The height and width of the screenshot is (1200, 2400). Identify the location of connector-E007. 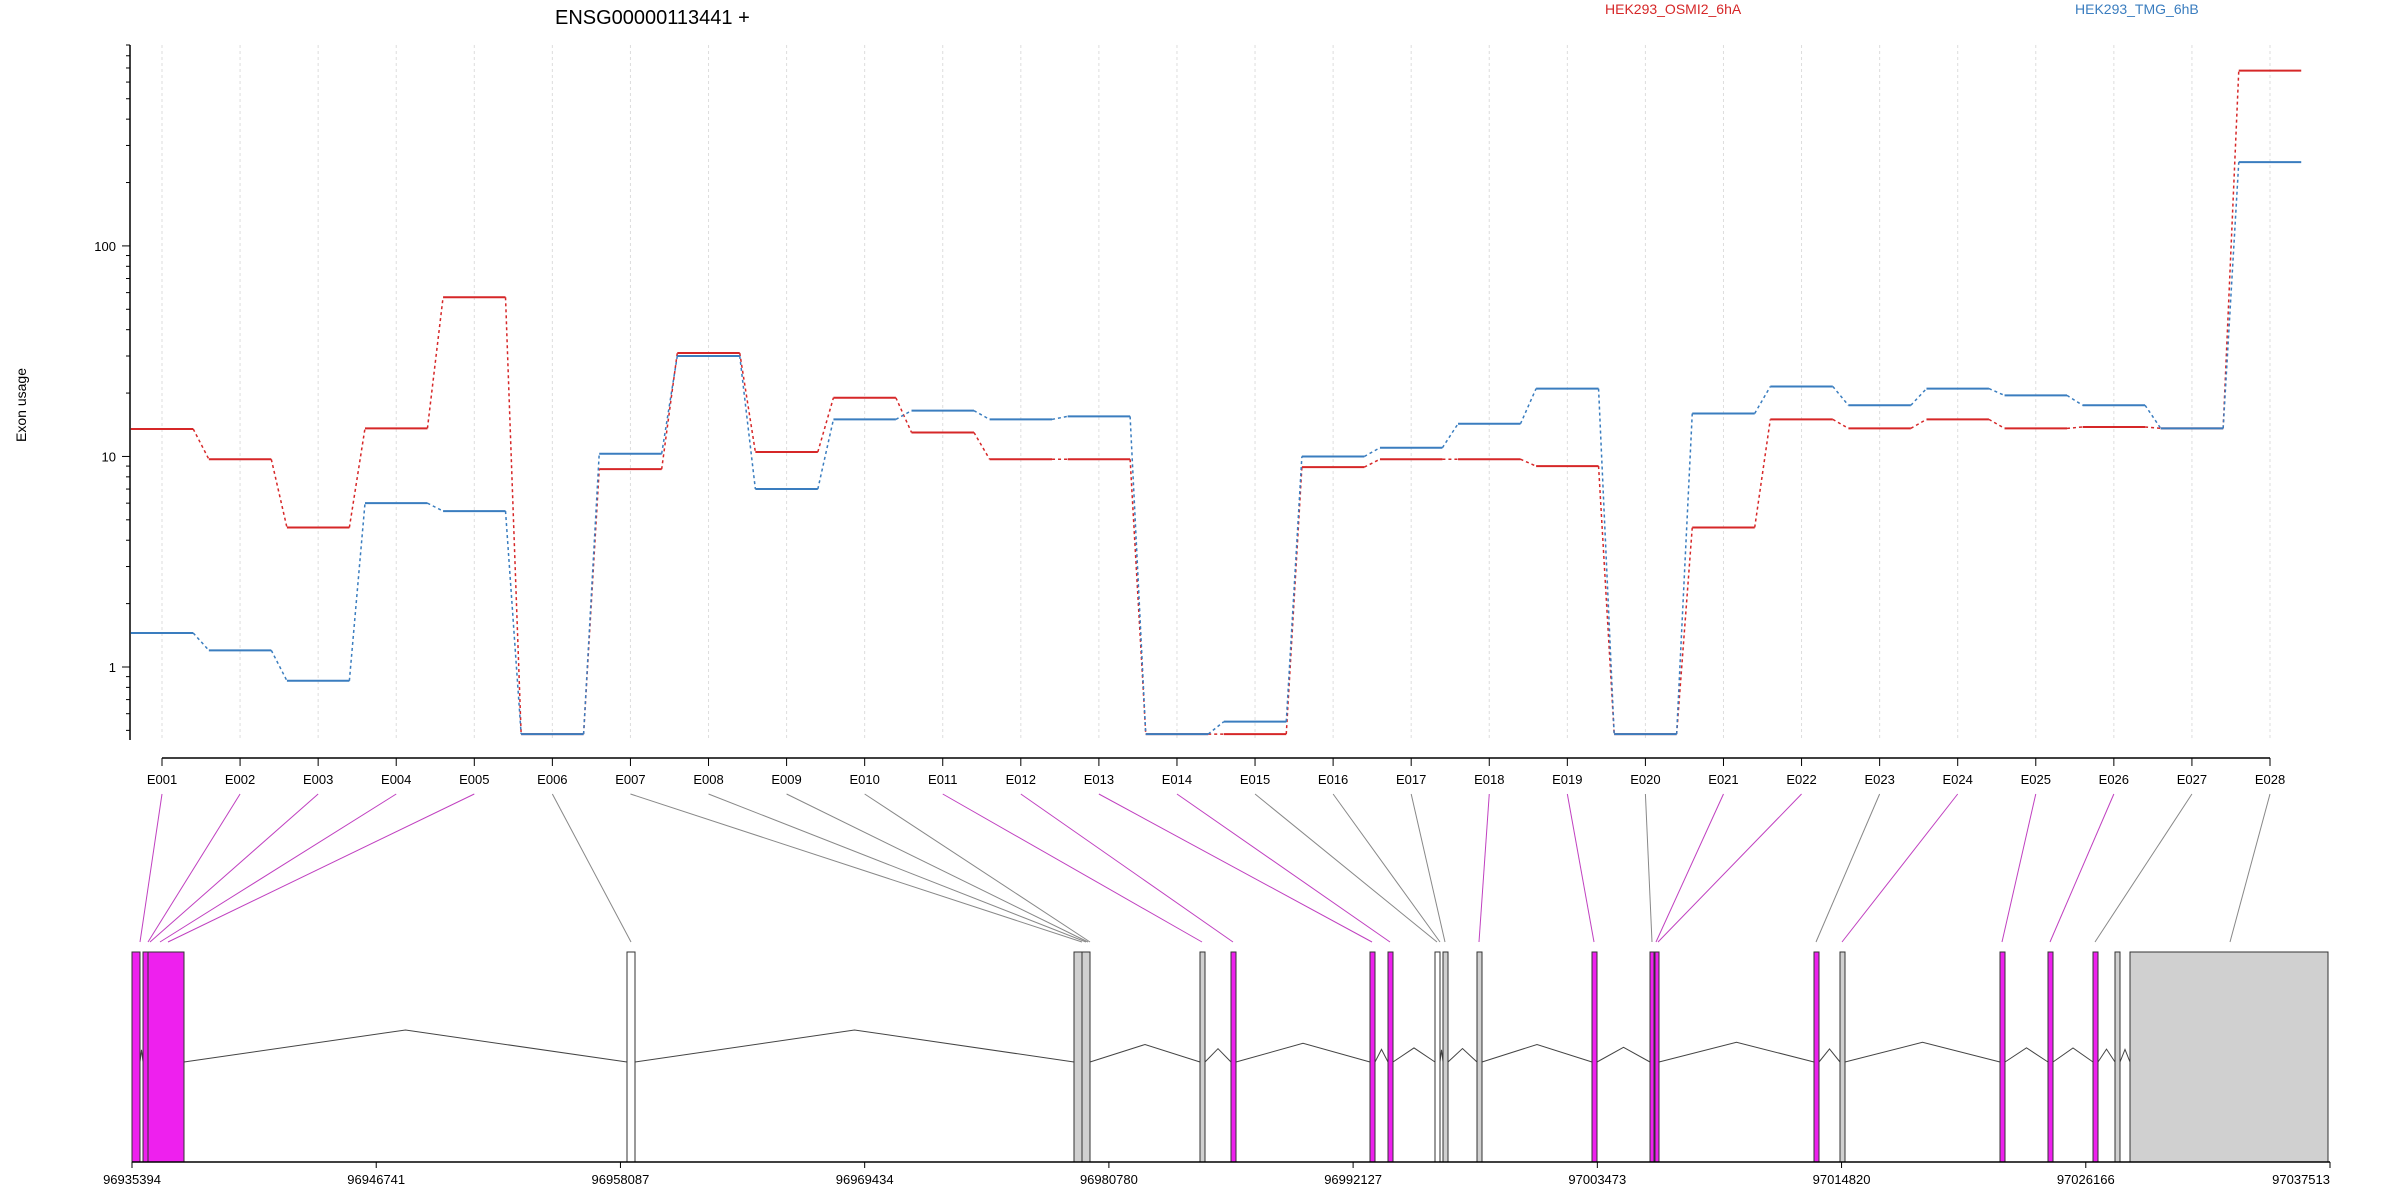
(856, 868).